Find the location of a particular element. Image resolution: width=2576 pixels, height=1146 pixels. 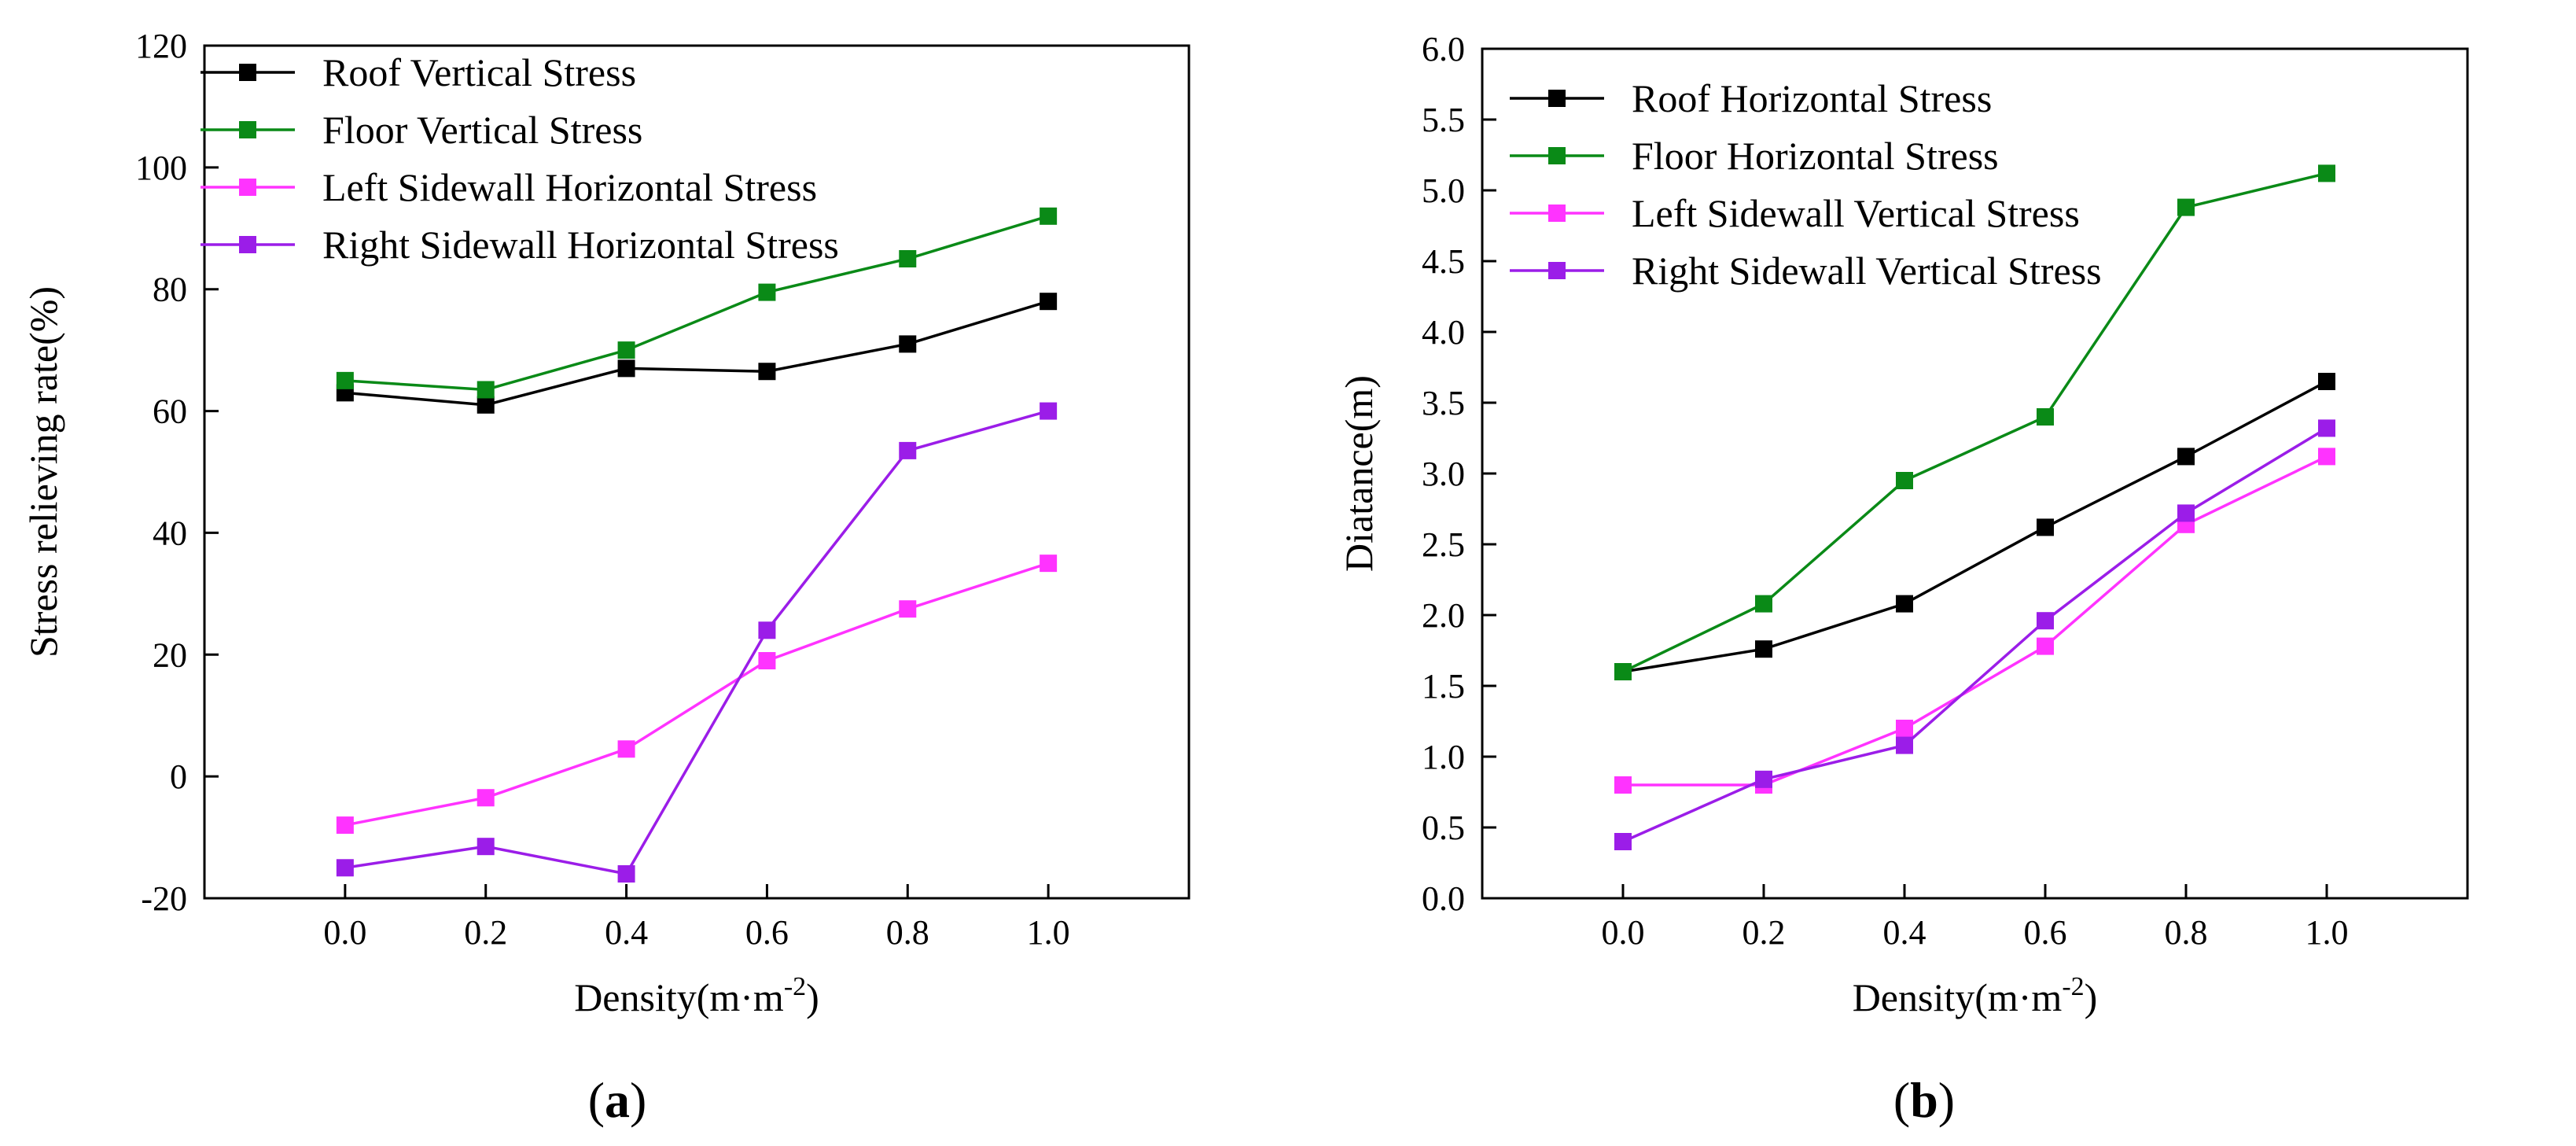

y-tick-label: 3.5 is located at coordinates (1443, 403).